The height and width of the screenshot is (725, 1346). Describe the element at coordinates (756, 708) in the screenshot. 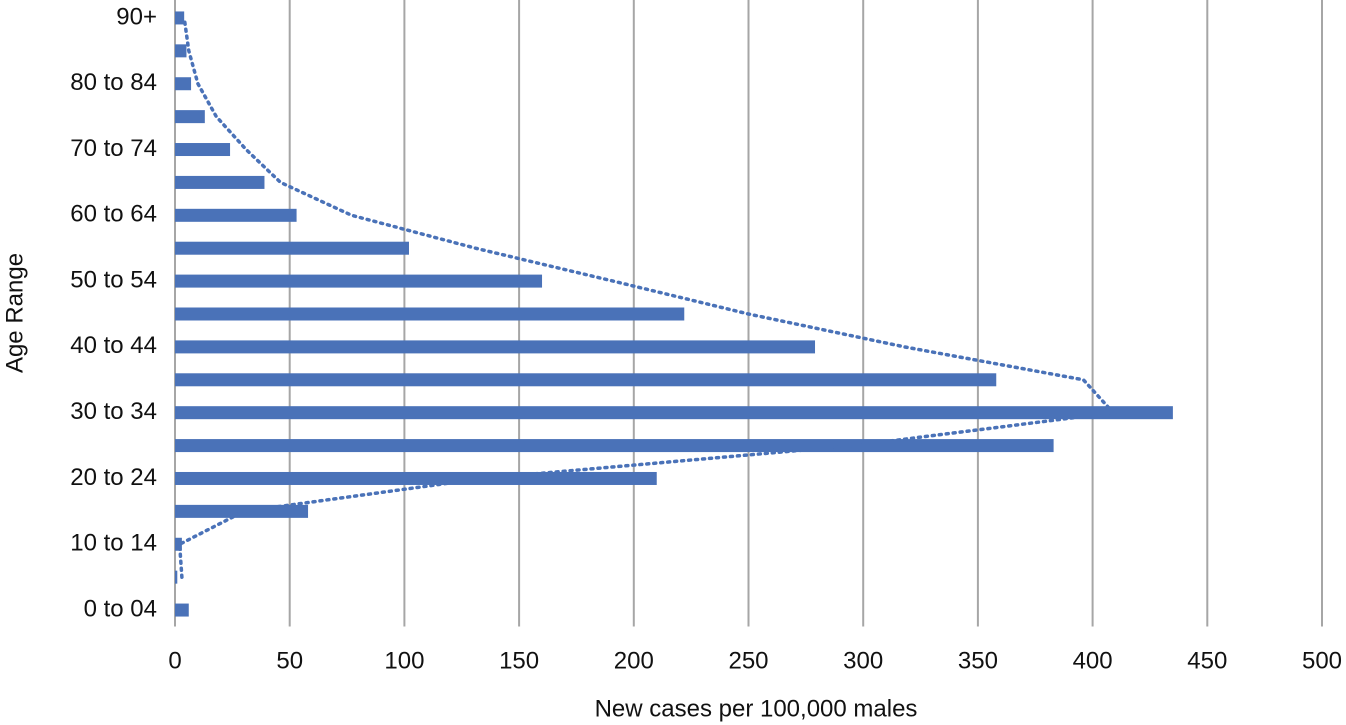

I see `x-axis-label: New cases per 100,000 males` at that location.